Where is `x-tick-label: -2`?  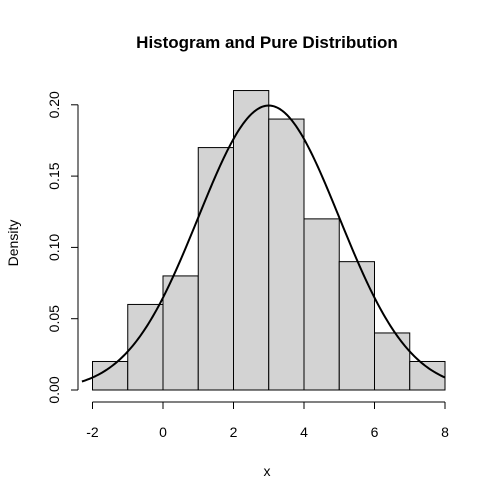
x-tick-label: -2 is located at coordinates (92, 432).